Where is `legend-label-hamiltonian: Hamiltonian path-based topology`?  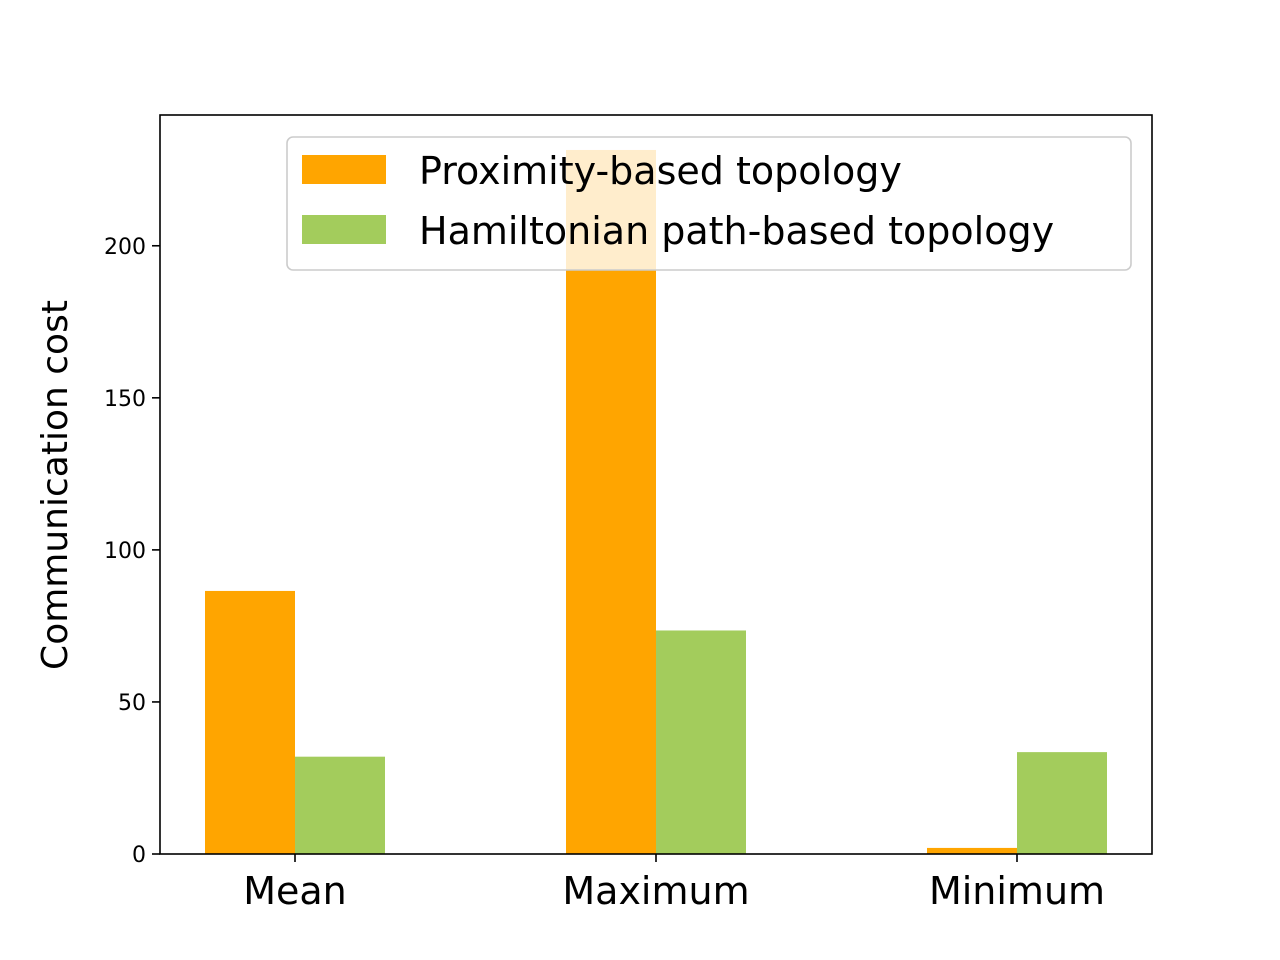 legend-label-hamiltonian: Hamiltonian path-based topology is located at coordinates (736, 231).